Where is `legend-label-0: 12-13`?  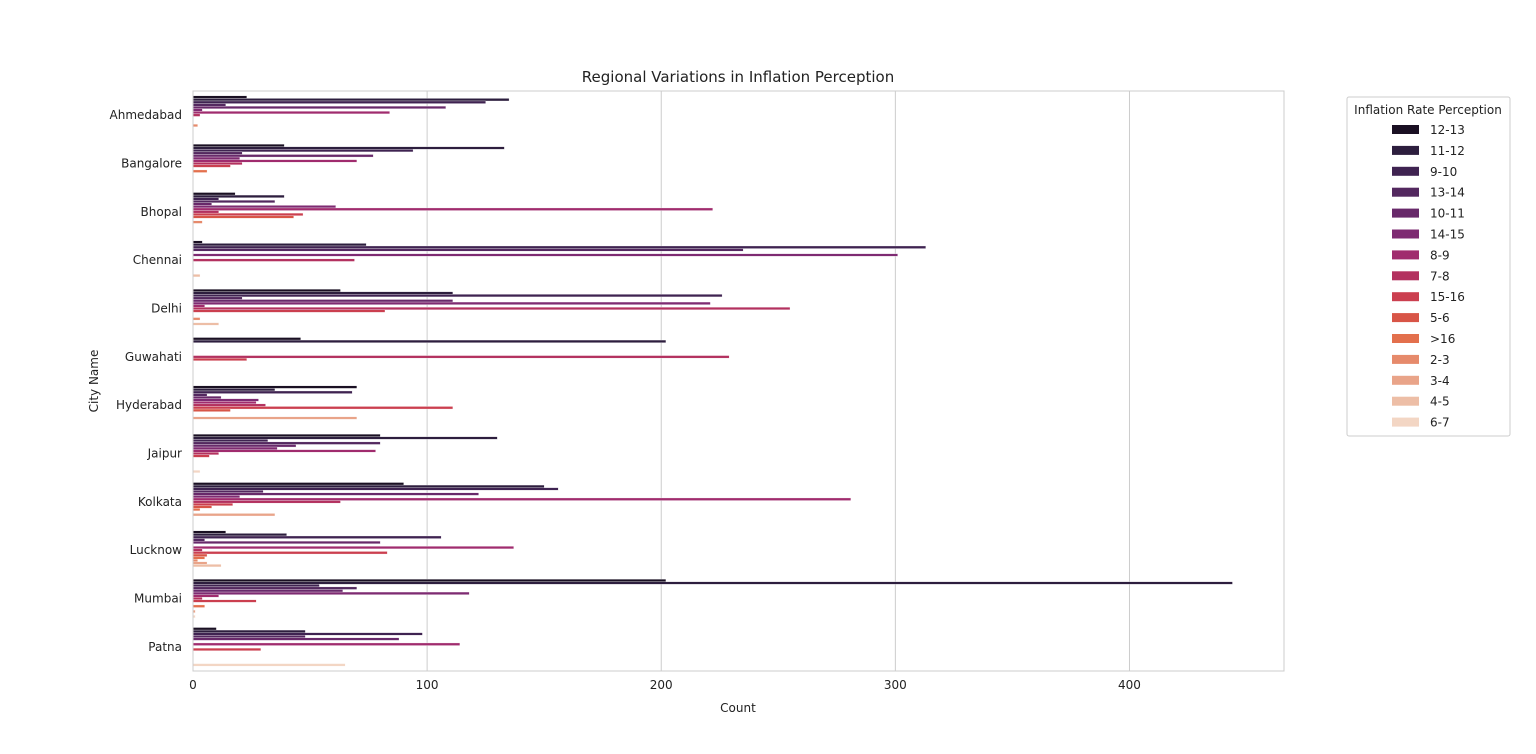
legend-label-0: 12-13 is located at coordinates (1447, 130).